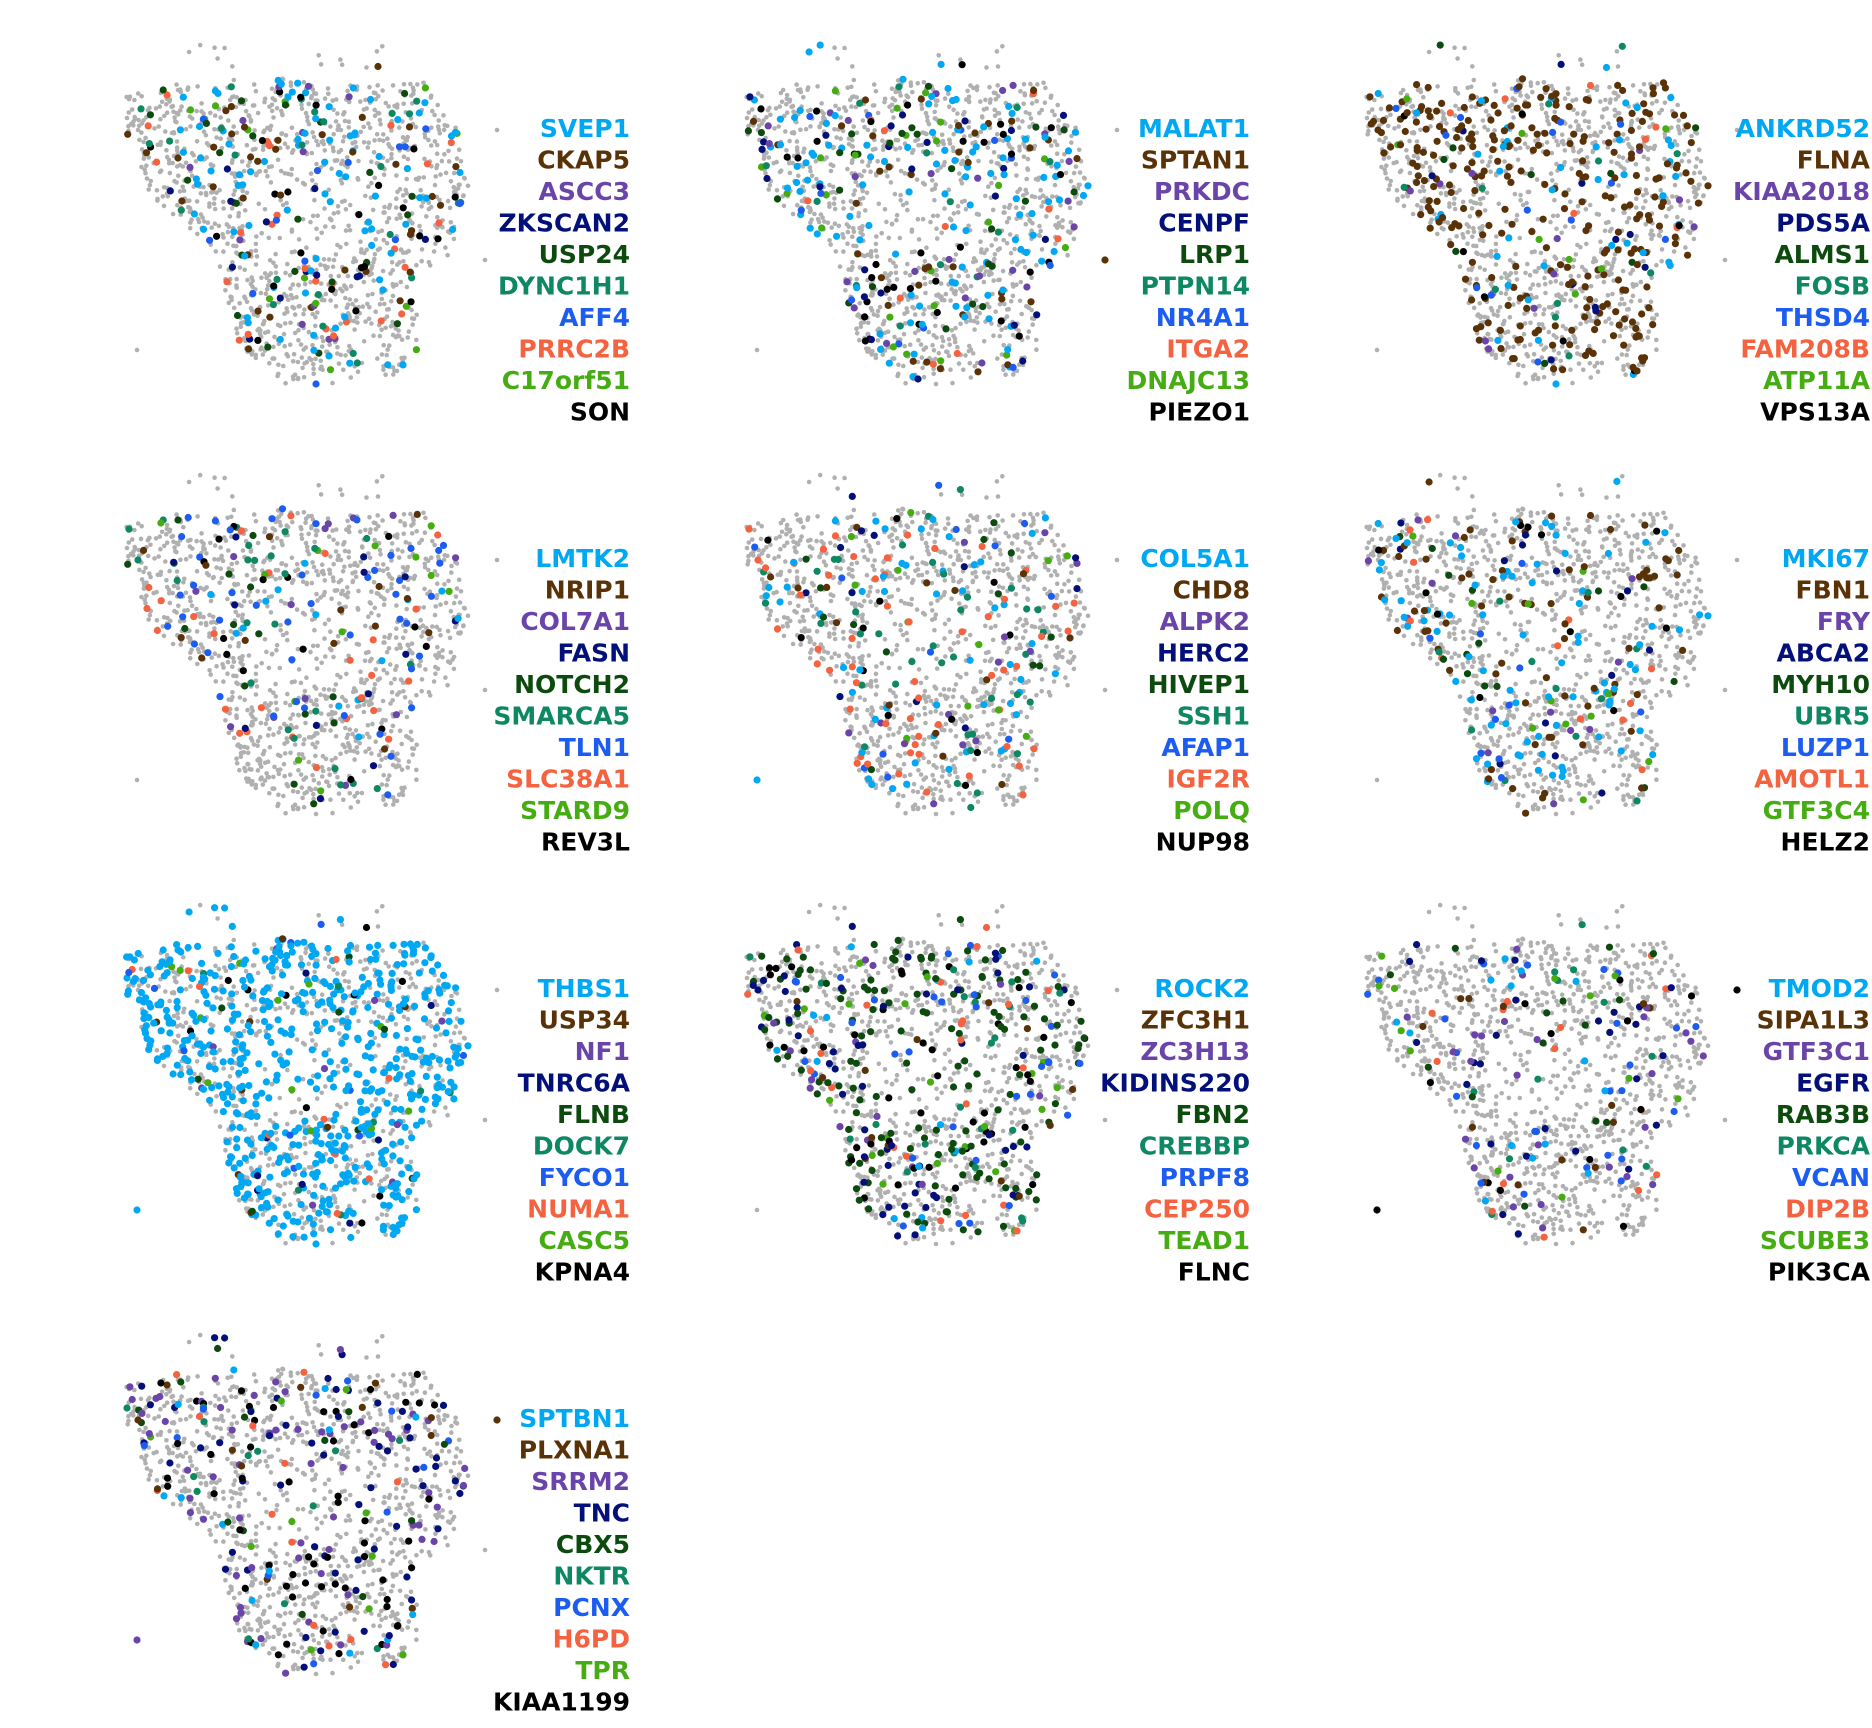  Describe the element at coordinates (302, 324) in the screenshot. I see `gene-spot-ascc3` at that location.